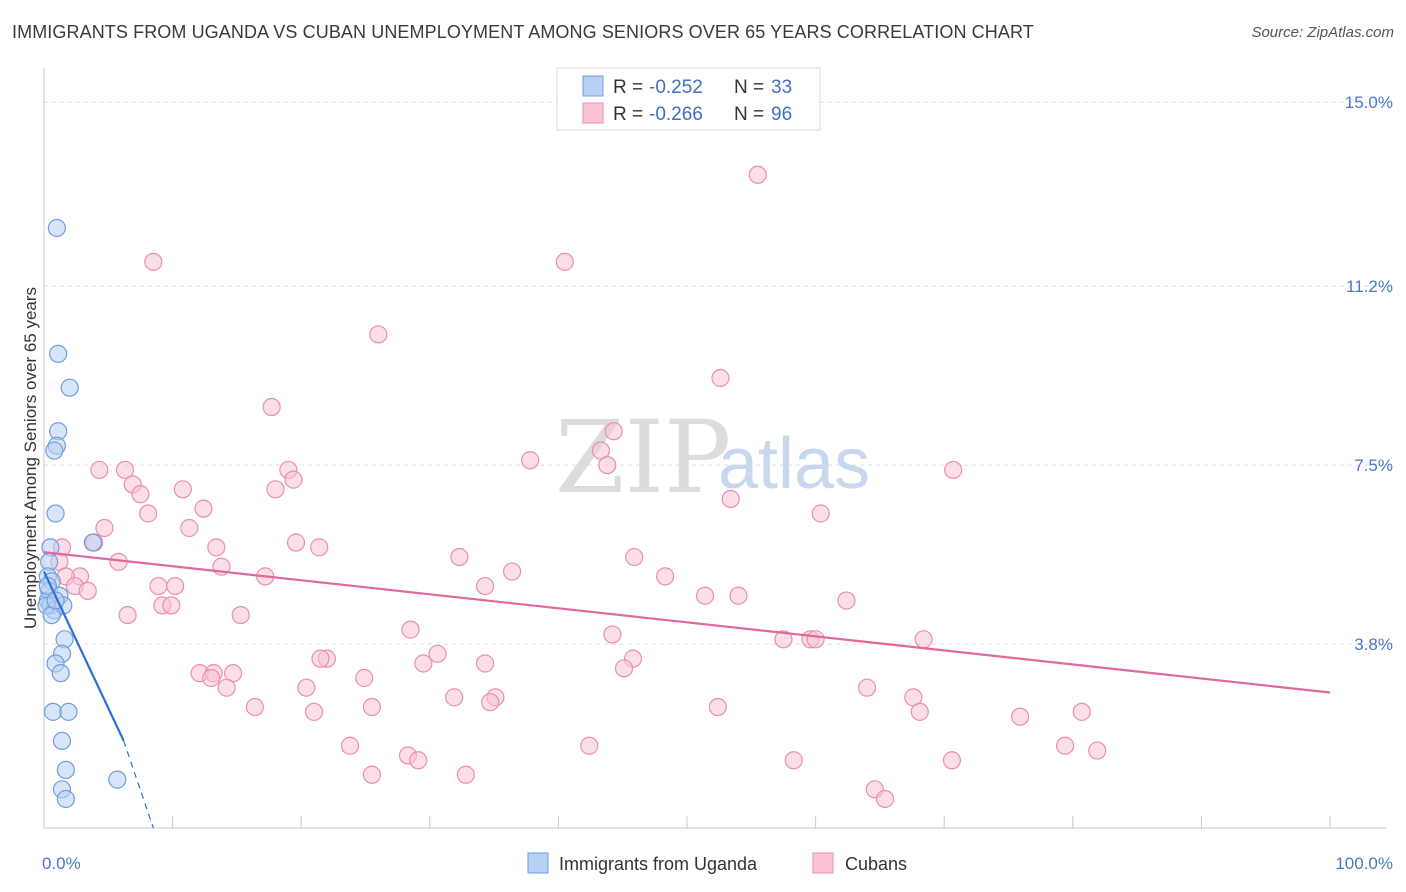 Image resolution: width=1406 pixels, height=892 pixels. Describe the element at coordinates (643, 457) in the screenshot. I see `watermark-zip: ZIP` at that location.